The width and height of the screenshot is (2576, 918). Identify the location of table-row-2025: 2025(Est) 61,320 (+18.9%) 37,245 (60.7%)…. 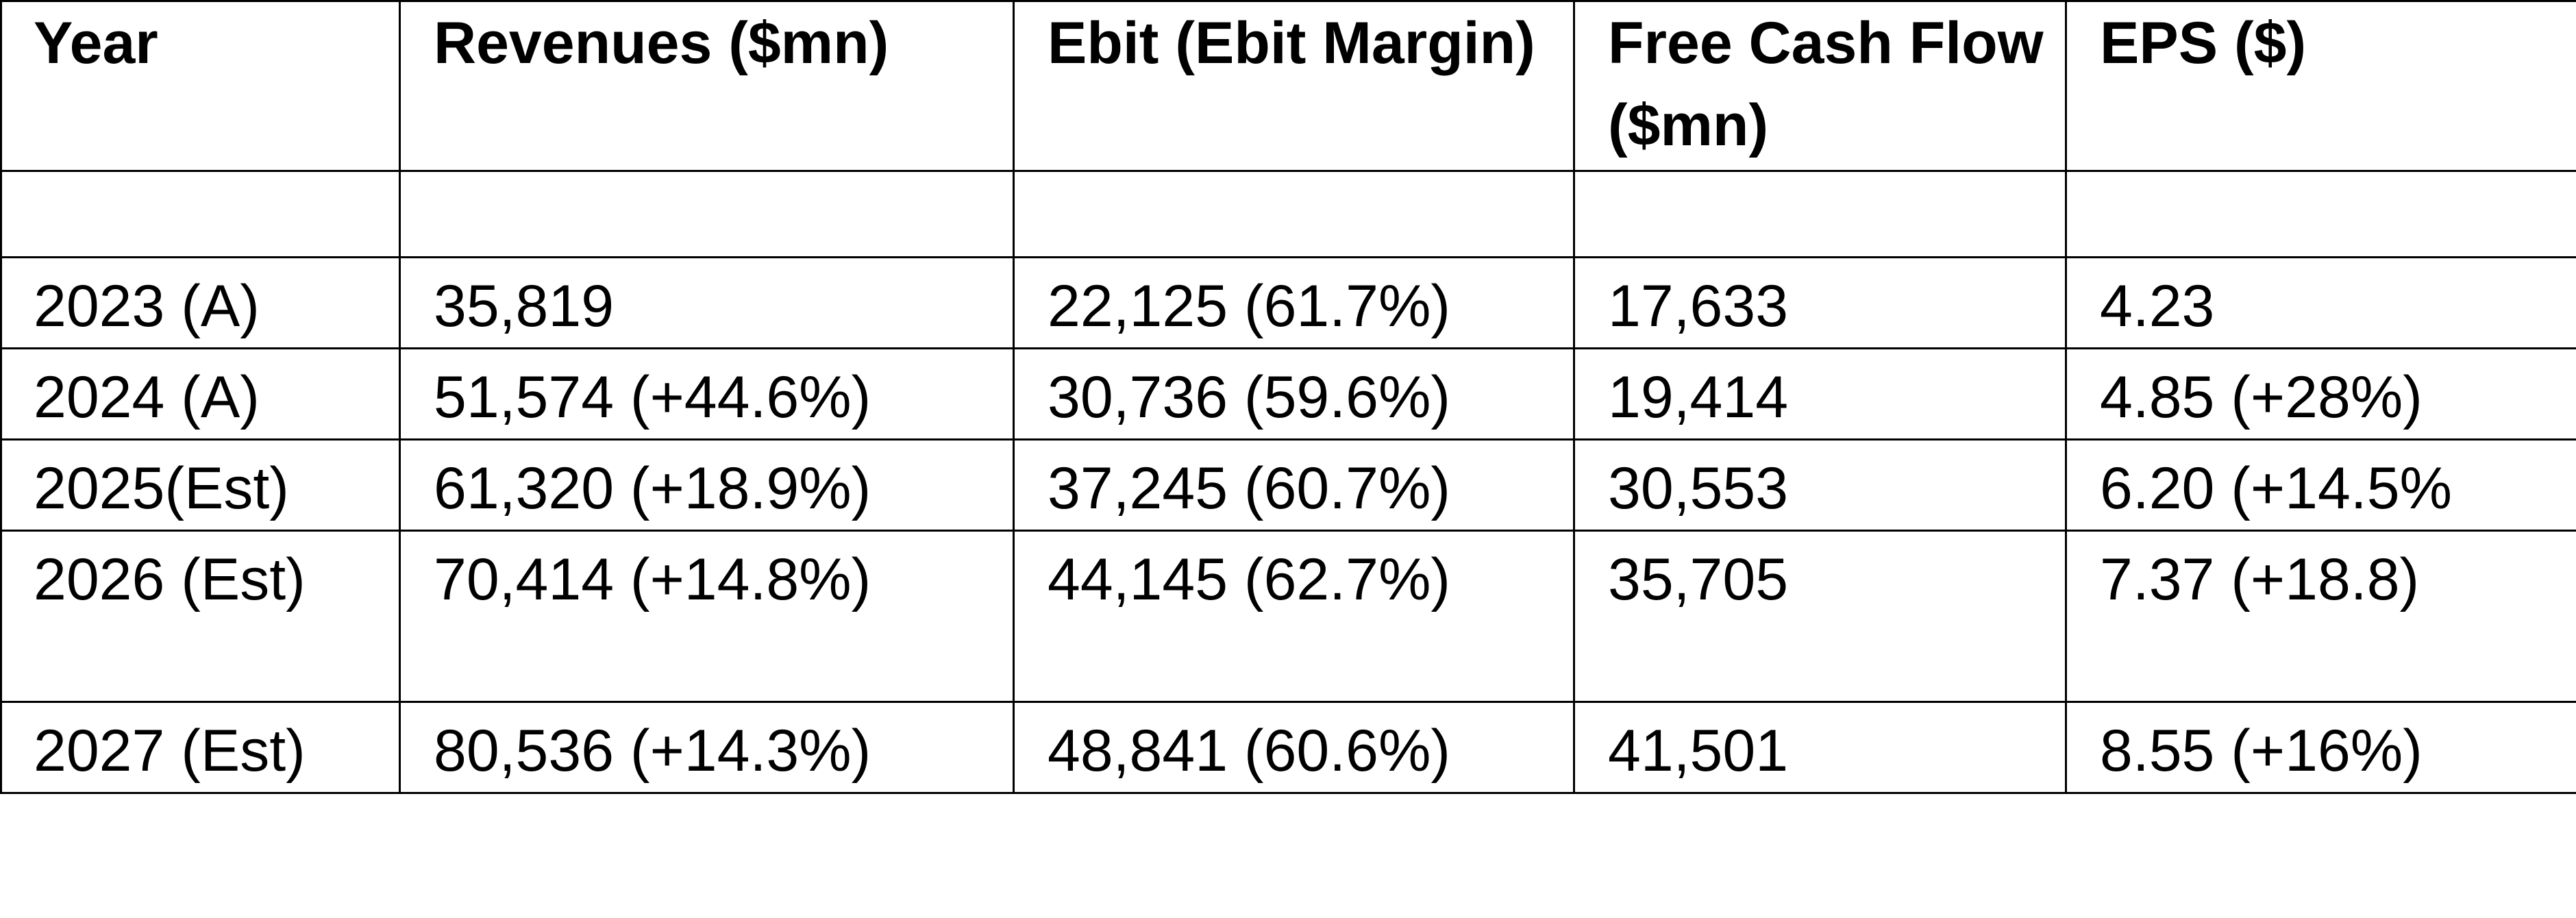
(1288, 485).